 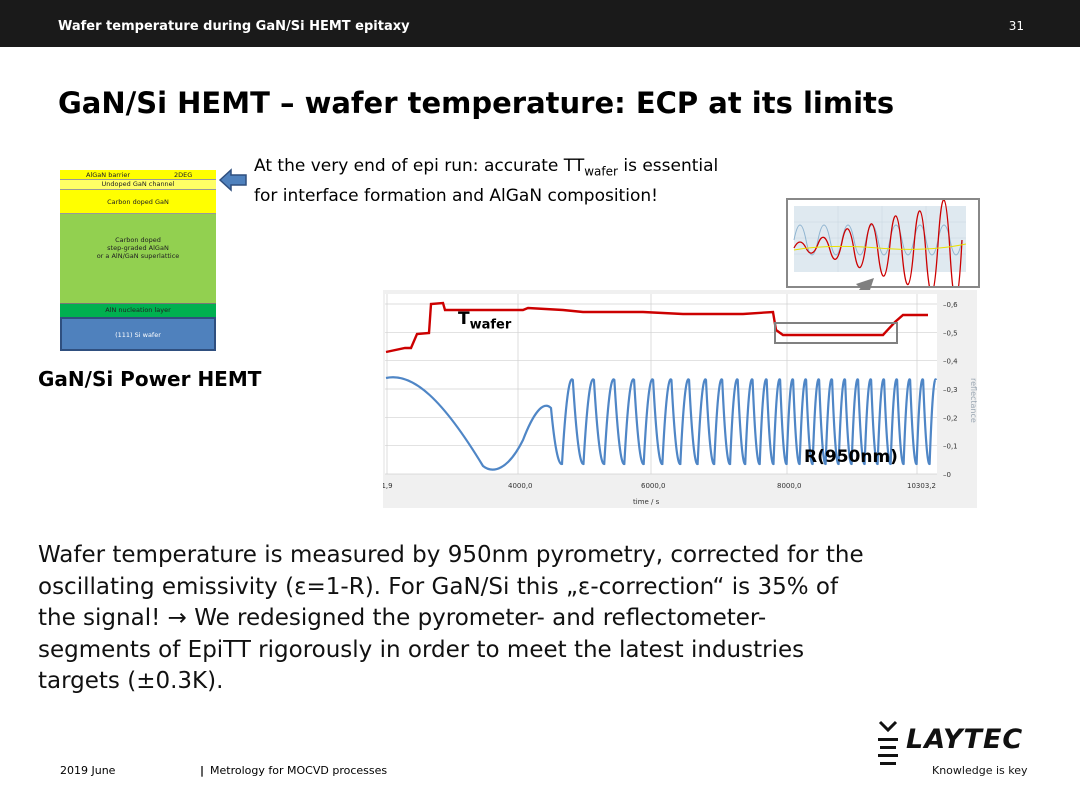 I want to click on series-twafer-line, so click(x=656, y=327).